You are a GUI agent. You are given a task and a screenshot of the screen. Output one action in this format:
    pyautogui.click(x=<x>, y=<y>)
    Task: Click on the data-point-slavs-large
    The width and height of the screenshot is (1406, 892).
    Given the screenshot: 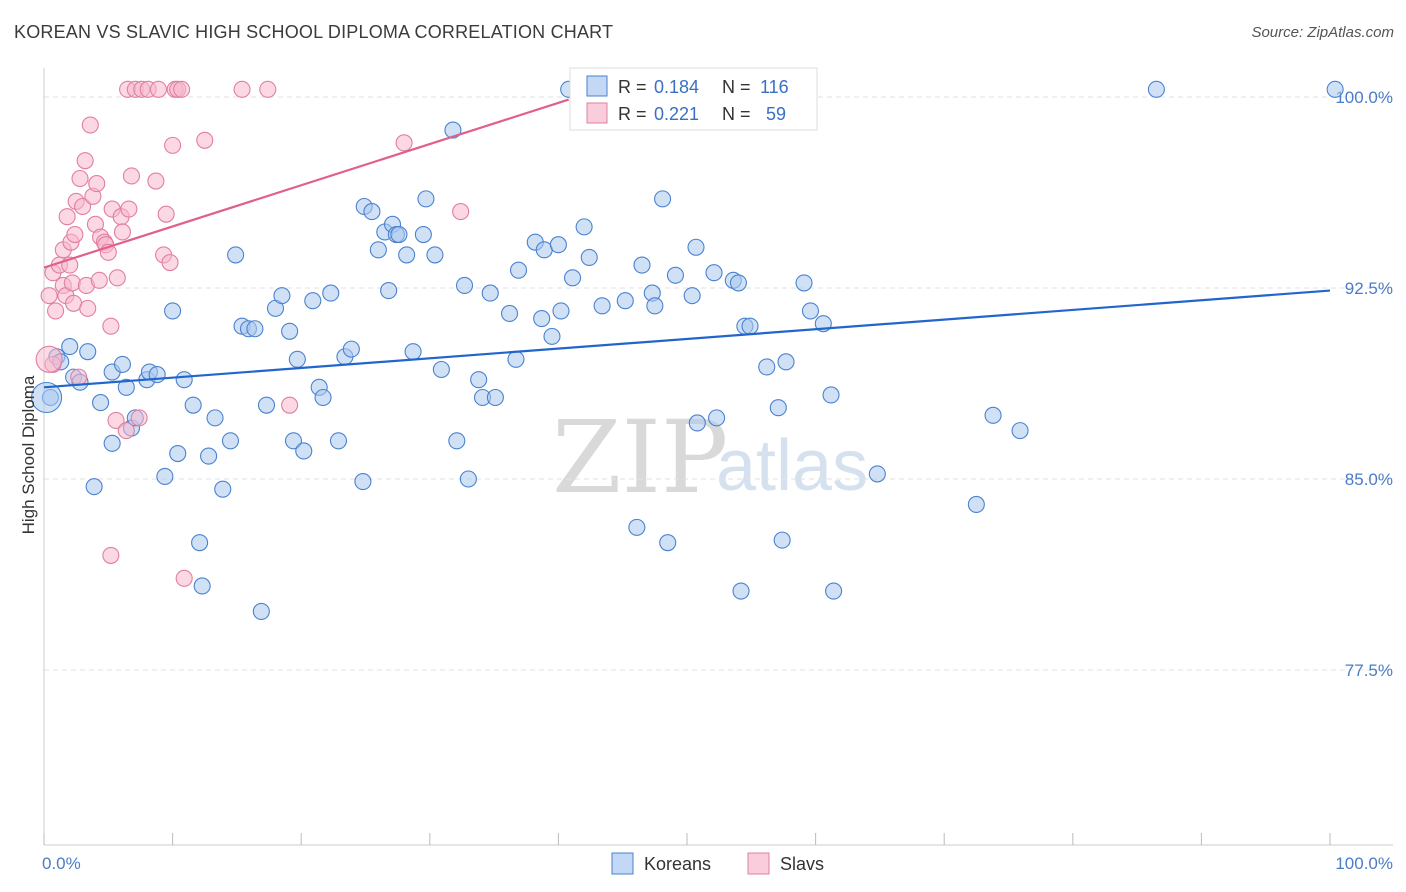 What is the action you would take?
    pyautogui.click(x=49, y=359)
    